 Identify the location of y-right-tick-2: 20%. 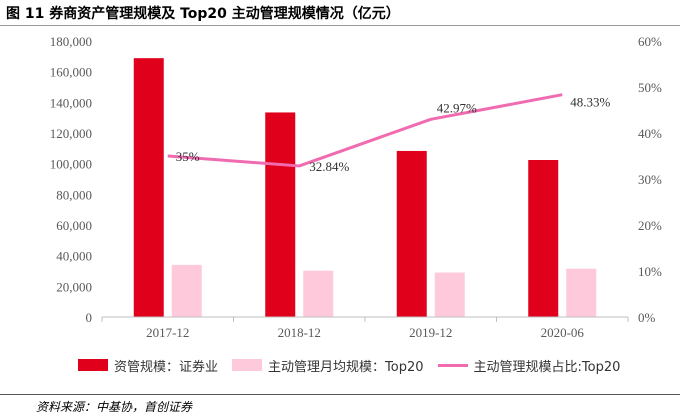
(650, 225).